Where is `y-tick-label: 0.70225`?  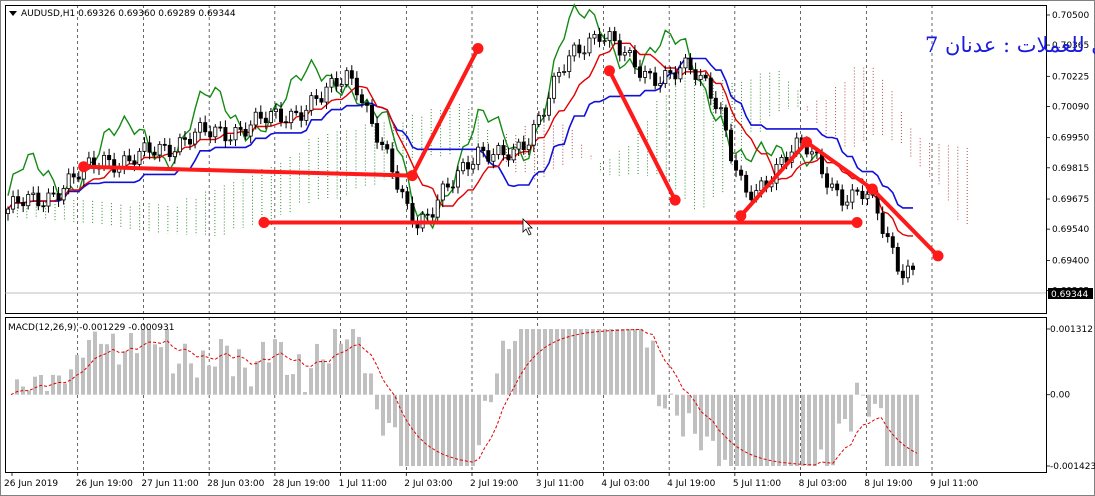 y-tick-label: 0.70225 is located at coordinates (1070, 77).